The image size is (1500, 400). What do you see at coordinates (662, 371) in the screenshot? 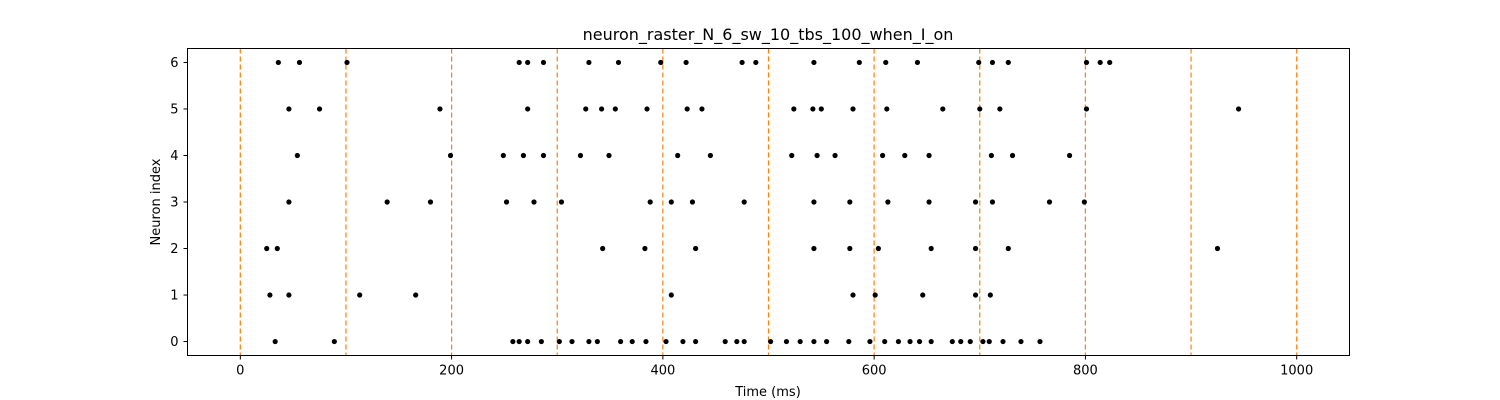
I see `x-tick-label: 400` at bounding box center [662, 371].